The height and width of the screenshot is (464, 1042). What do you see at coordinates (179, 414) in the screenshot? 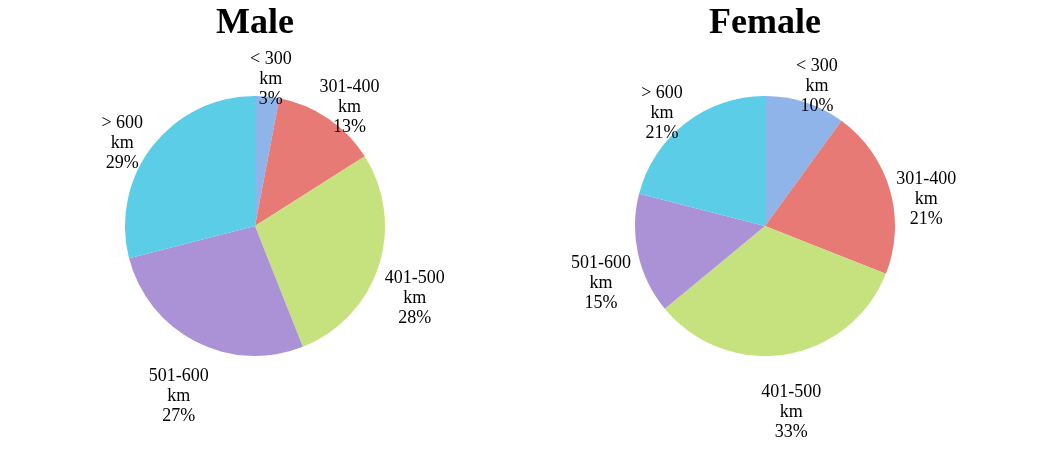
I see `data-label: 27%` at bounding box center [179, 414].